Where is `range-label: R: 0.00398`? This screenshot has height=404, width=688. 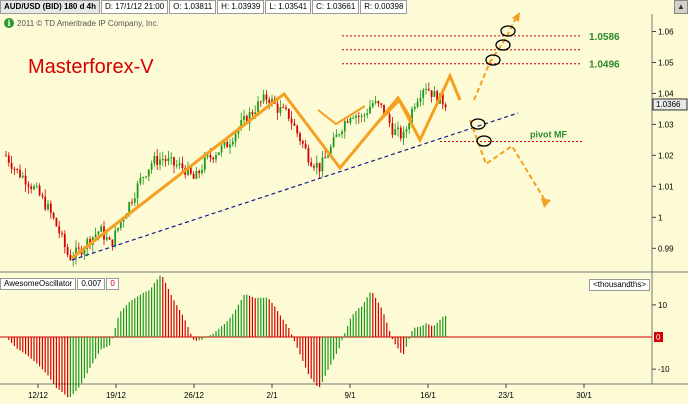
range-label: R: 0.00398 is located at coordinates (384, 7).